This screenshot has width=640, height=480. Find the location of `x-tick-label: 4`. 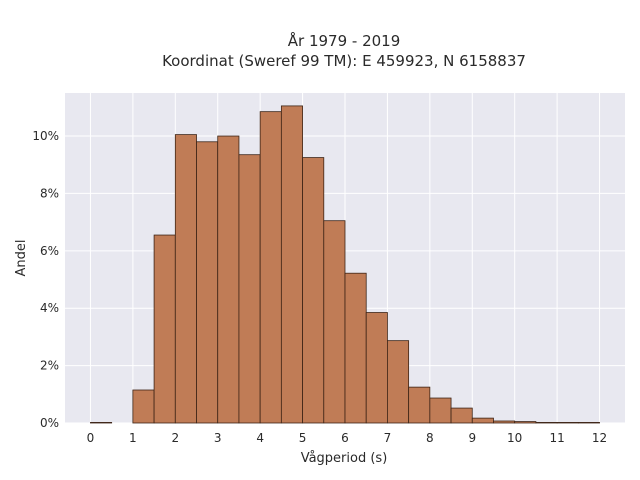

x-tick-label: 4 is located at coordinates (260, 438).